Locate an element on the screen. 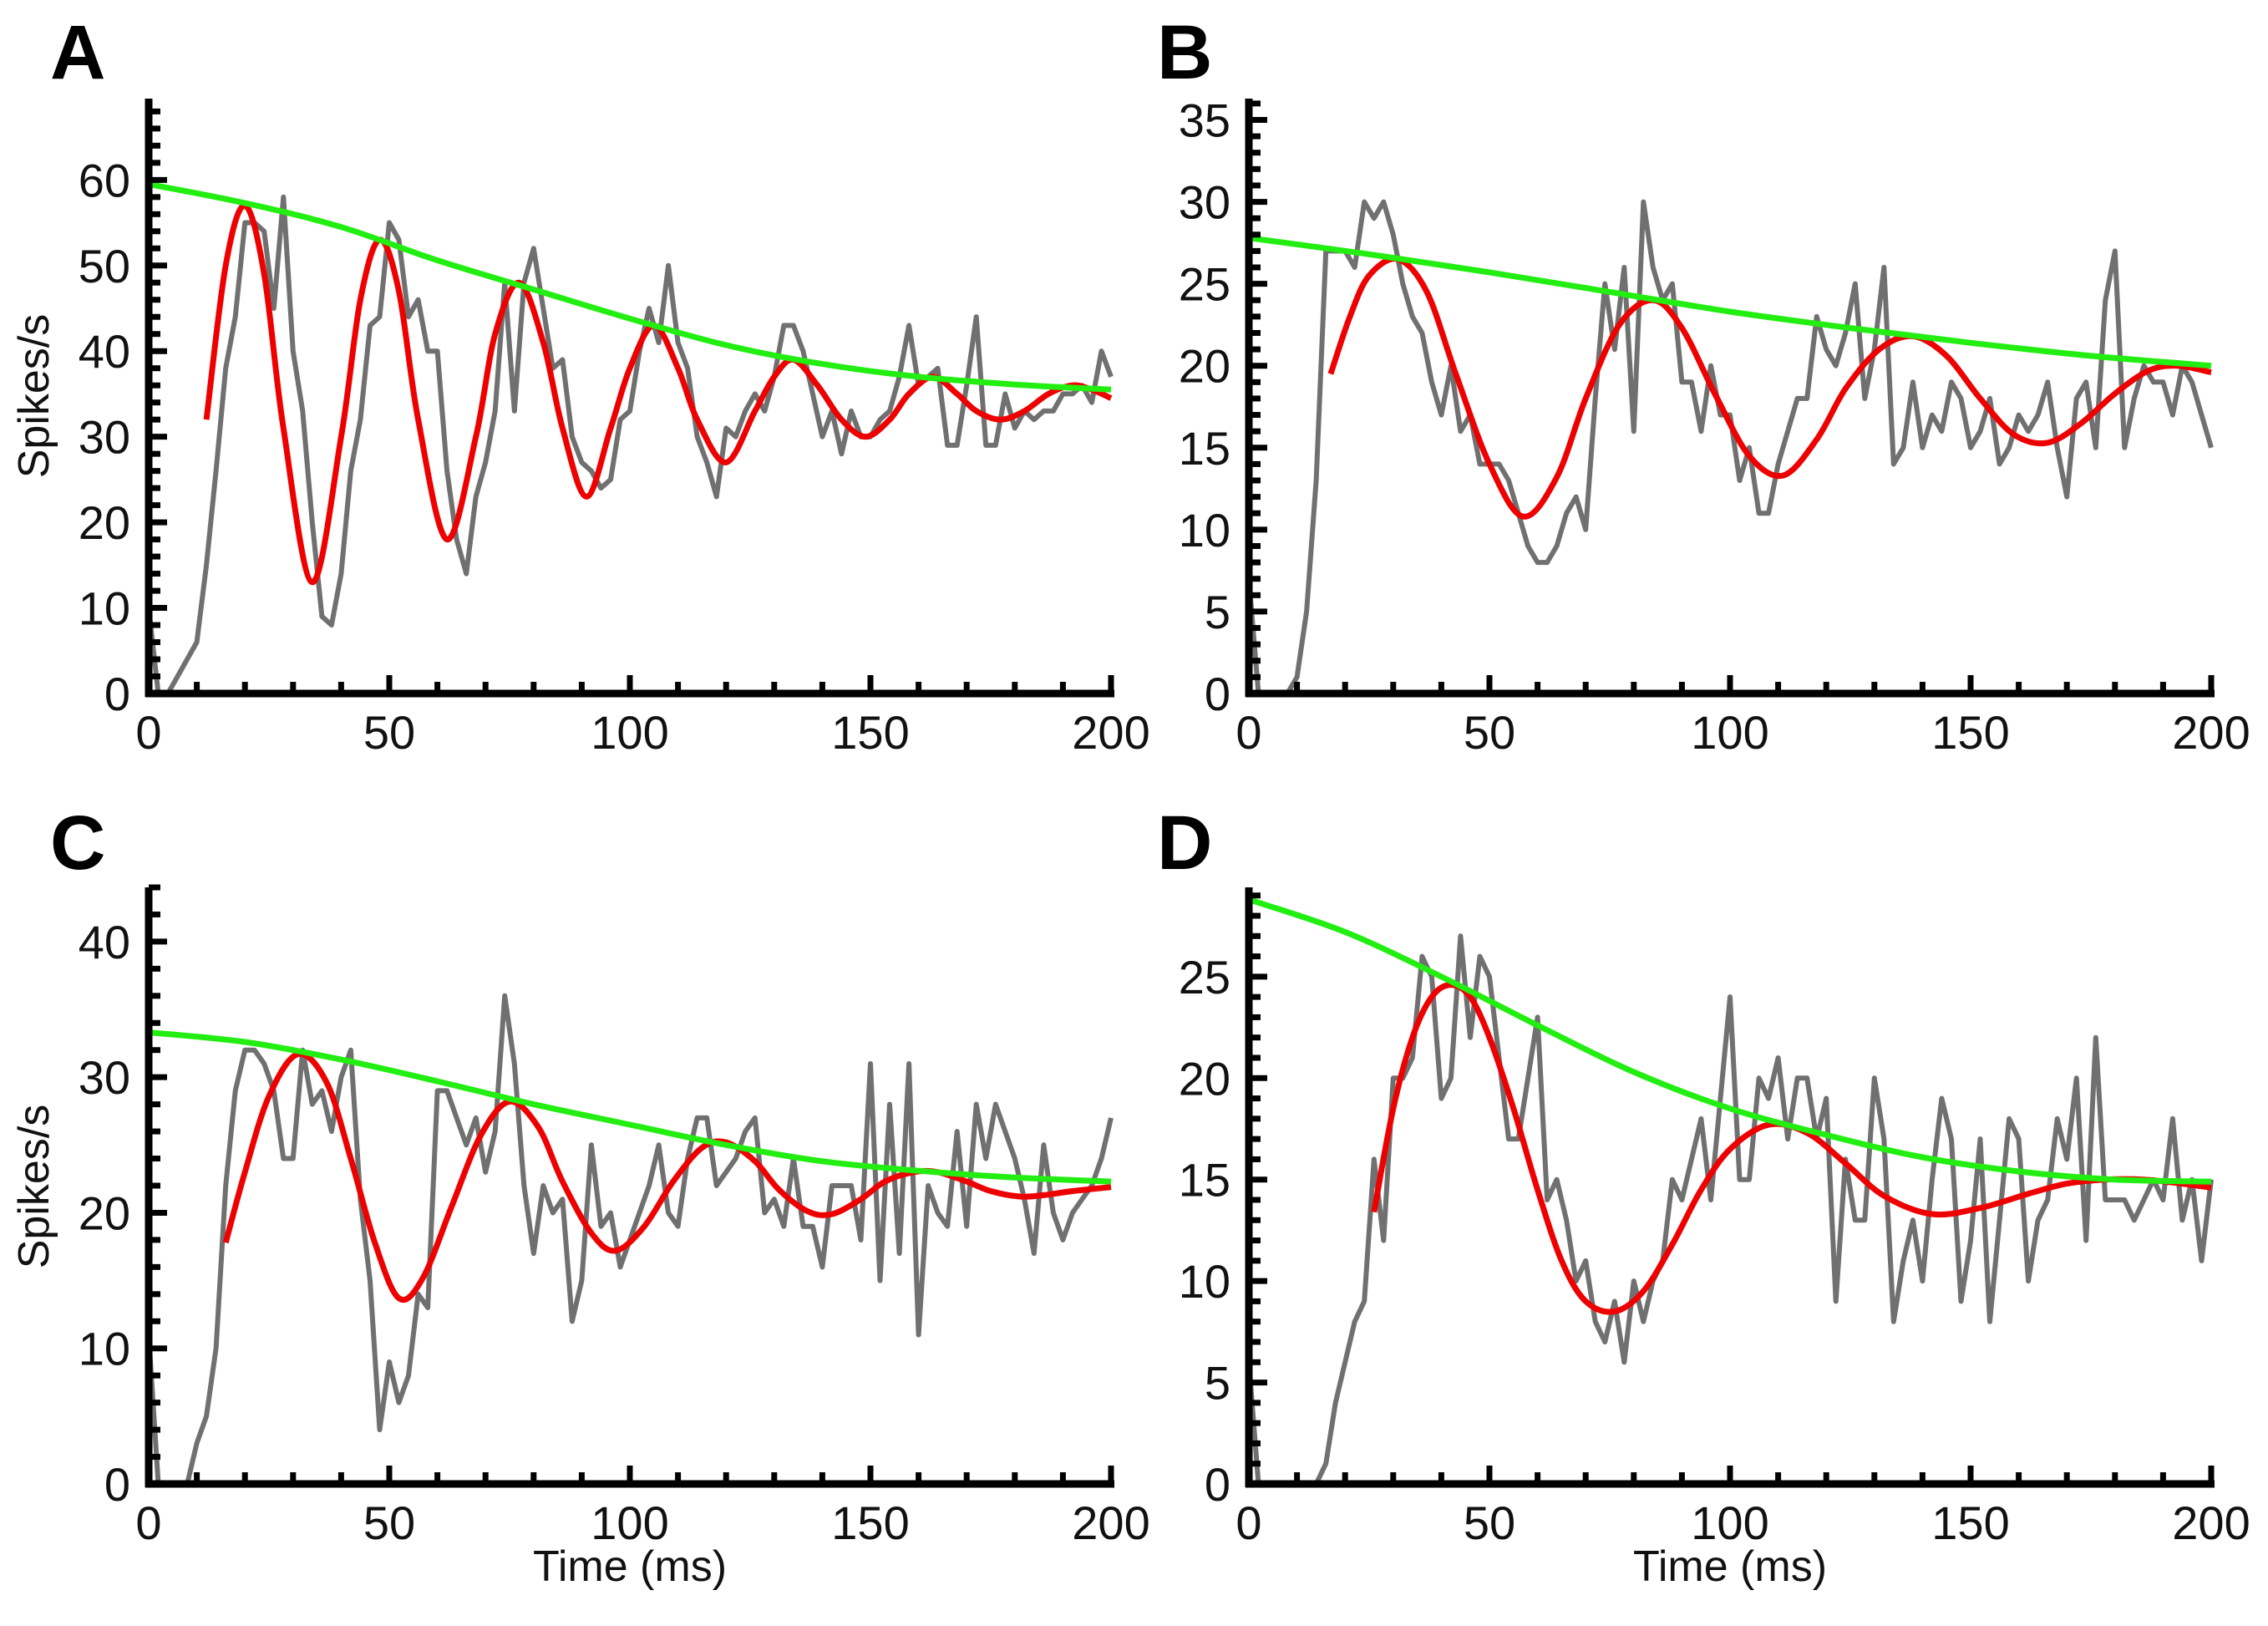  x-tick-label-c: 0 is located at coordinates (148, 1522).